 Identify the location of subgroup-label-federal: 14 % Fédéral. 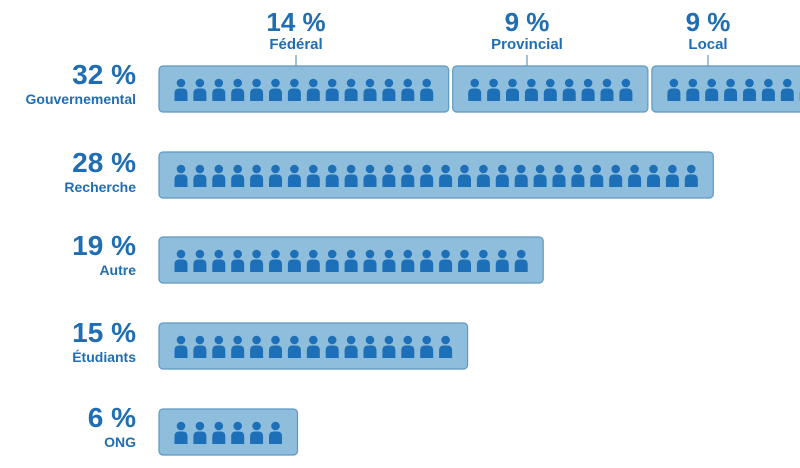
(295, 31).